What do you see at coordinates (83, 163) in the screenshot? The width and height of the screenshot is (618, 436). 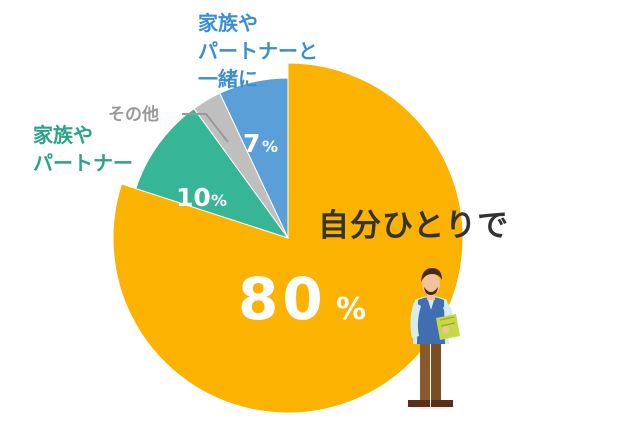 I see `slice-label-family-line2: パートナー` at bounding box center [83, 163].